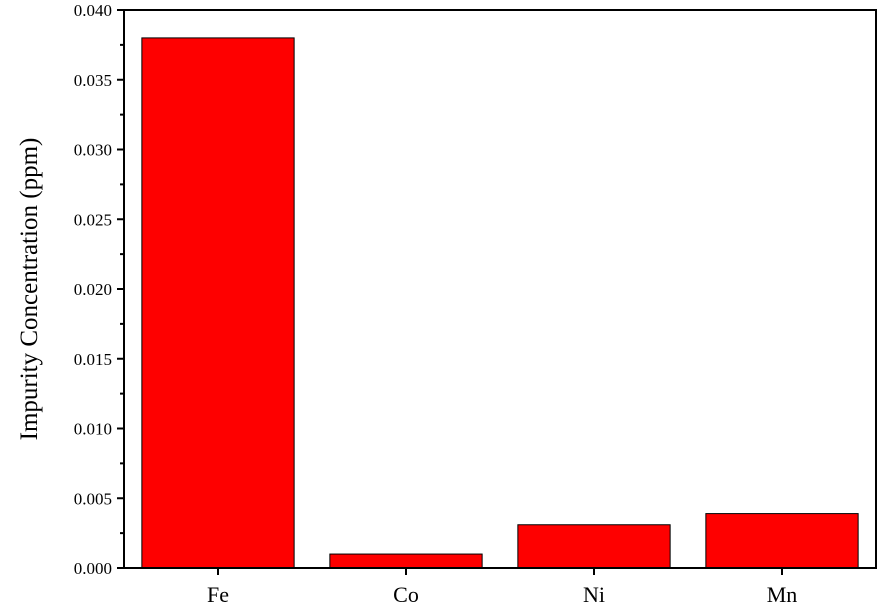 This screenshot has width=877, height=610. I want to click on y-tick-label: 0.040, so click(93, 10).